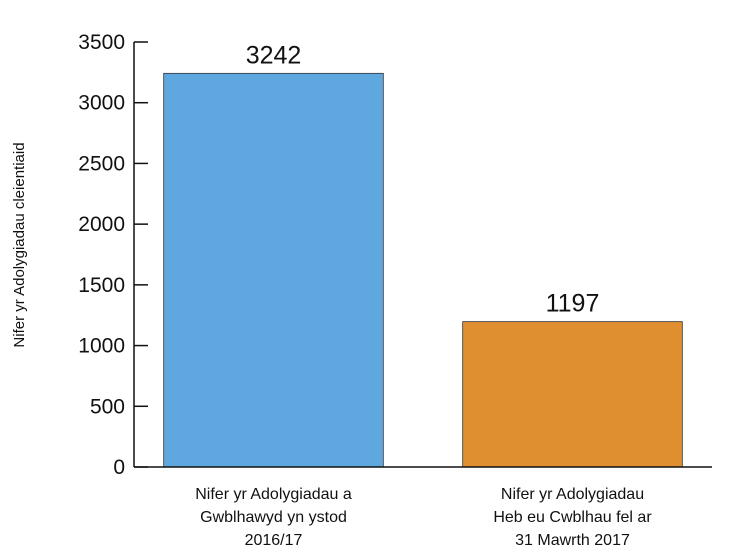 The height and width of the screenshot is (552, 736). I want to click on y-tick-label: 2000, so click(101, 224).